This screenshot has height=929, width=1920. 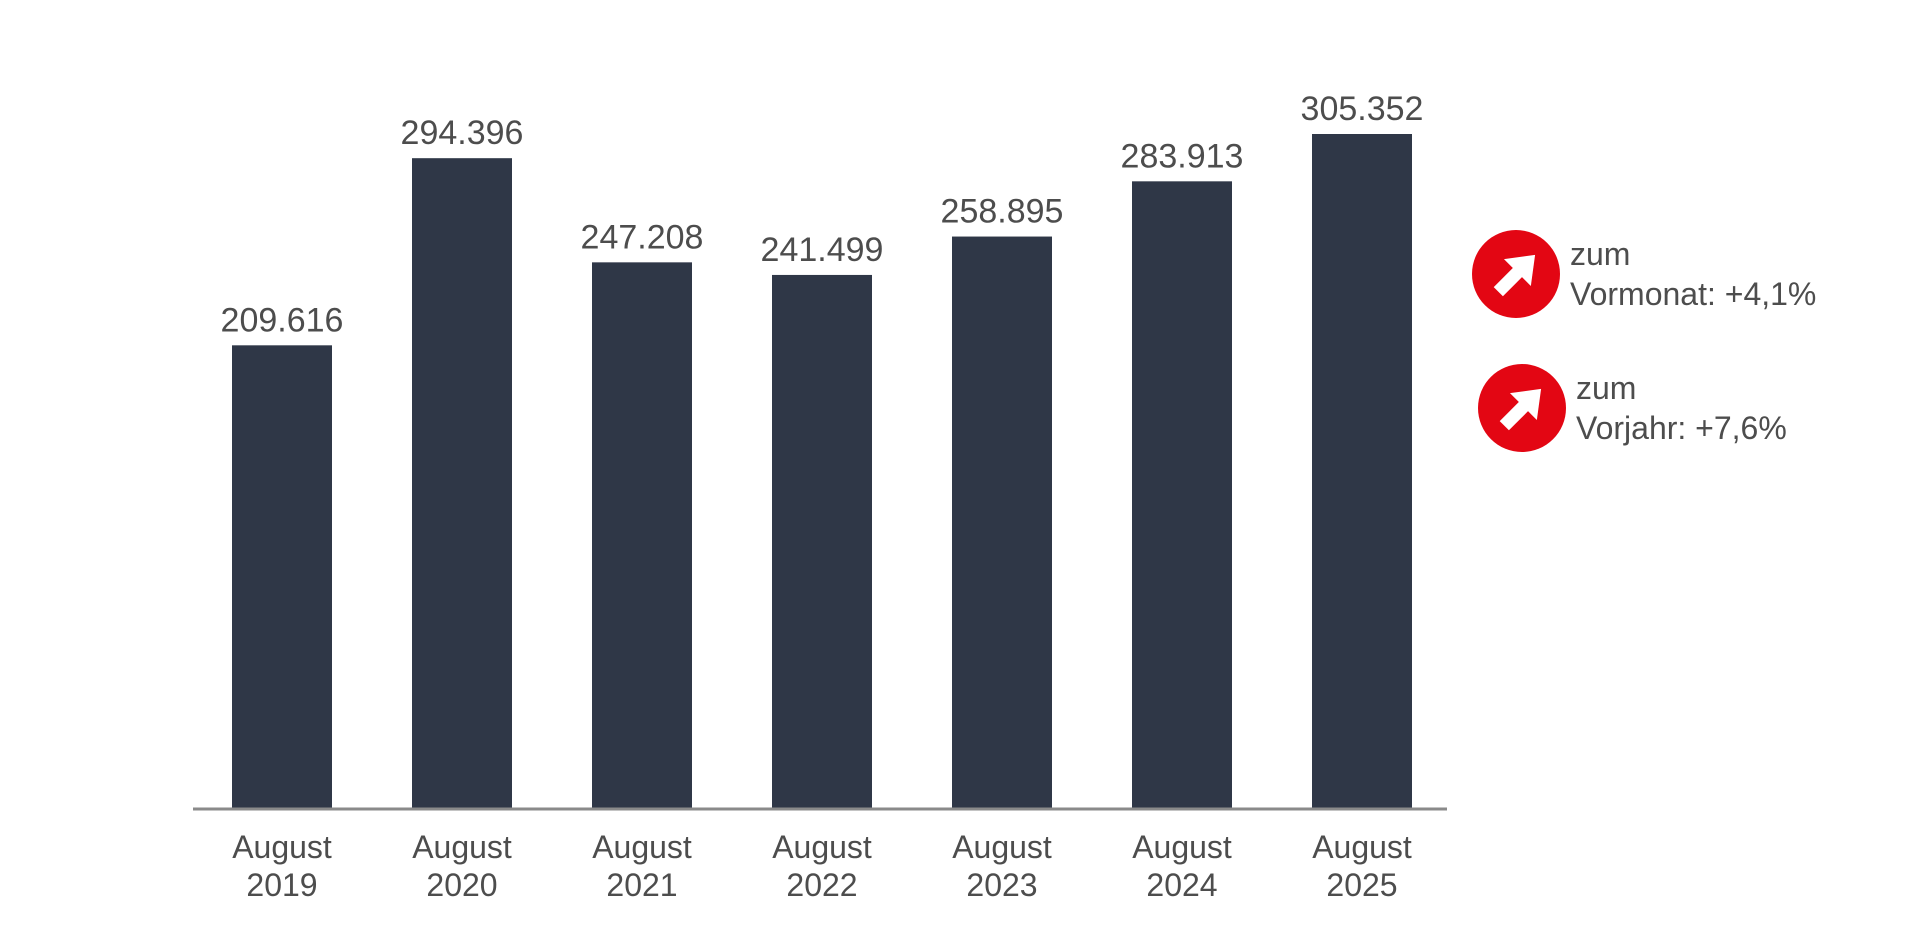 I want to click on bar-august-2020, so click(x=462, y=483).